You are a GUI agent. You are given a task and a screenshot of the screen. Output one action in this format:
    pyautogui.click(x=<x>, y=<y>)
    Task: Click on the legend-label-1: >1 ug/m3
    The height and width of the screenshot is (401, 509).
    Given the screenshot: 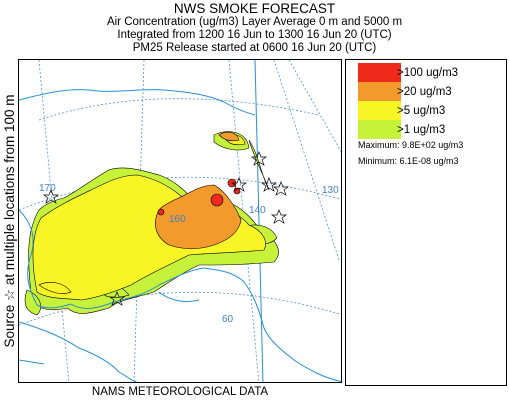 What is the action you would take?
    pyautogui.click(x=421, y=129)
    